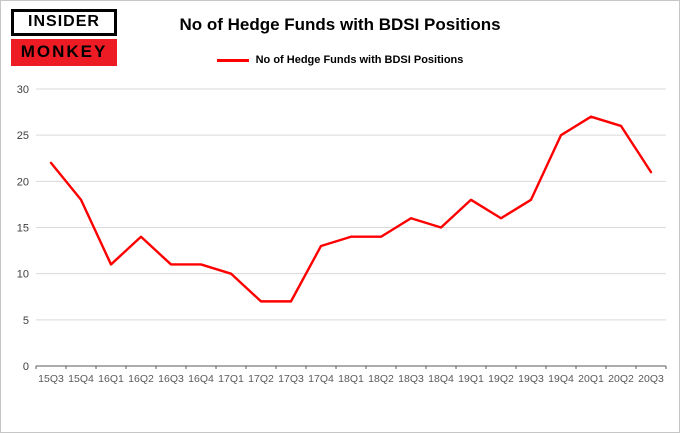  Describe the element at coordinates (231, 379) in the screenshot. I see `x-axis-label: 17Q1` at that location.